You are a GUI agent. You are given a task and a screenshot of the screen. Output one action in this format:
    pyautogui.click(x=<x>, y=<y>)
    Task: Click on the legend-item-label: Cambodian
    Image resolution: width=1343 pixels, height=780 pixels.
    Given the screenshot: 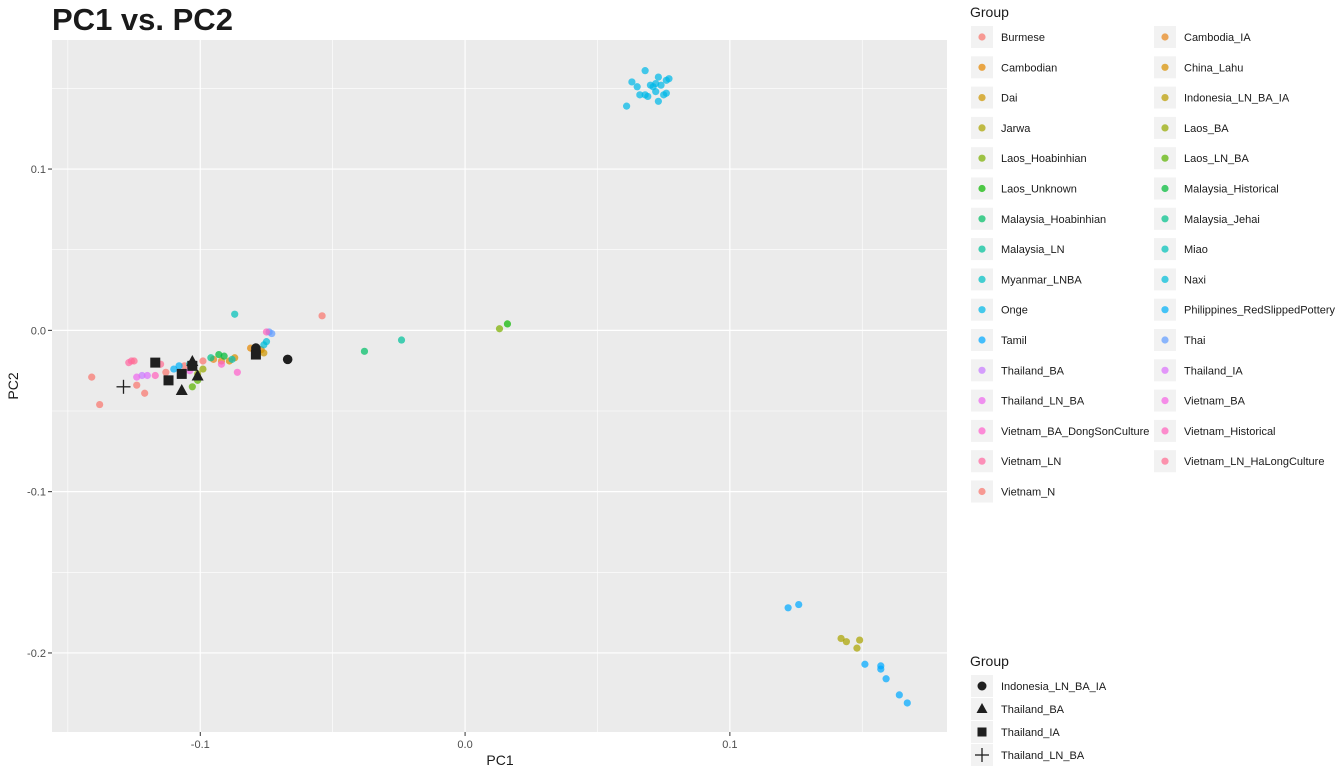 What is the action you would take?
    pyautogui.click(x=1029, y=68)
    